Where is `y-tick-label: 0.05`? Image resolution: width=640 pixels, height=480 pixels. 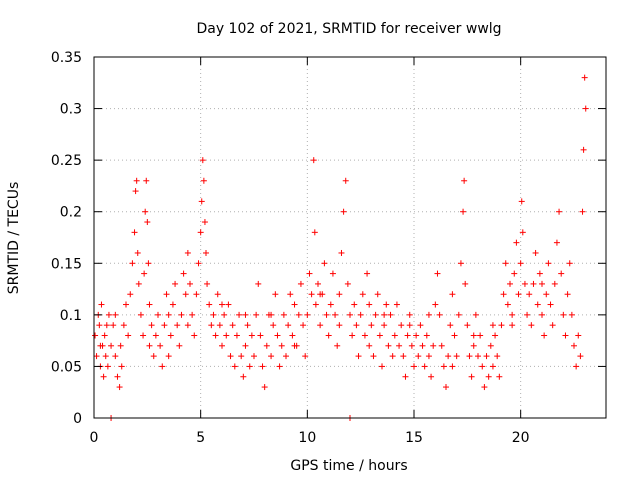 y-tick-label: 0.05 is located at coordinates (66, 367).